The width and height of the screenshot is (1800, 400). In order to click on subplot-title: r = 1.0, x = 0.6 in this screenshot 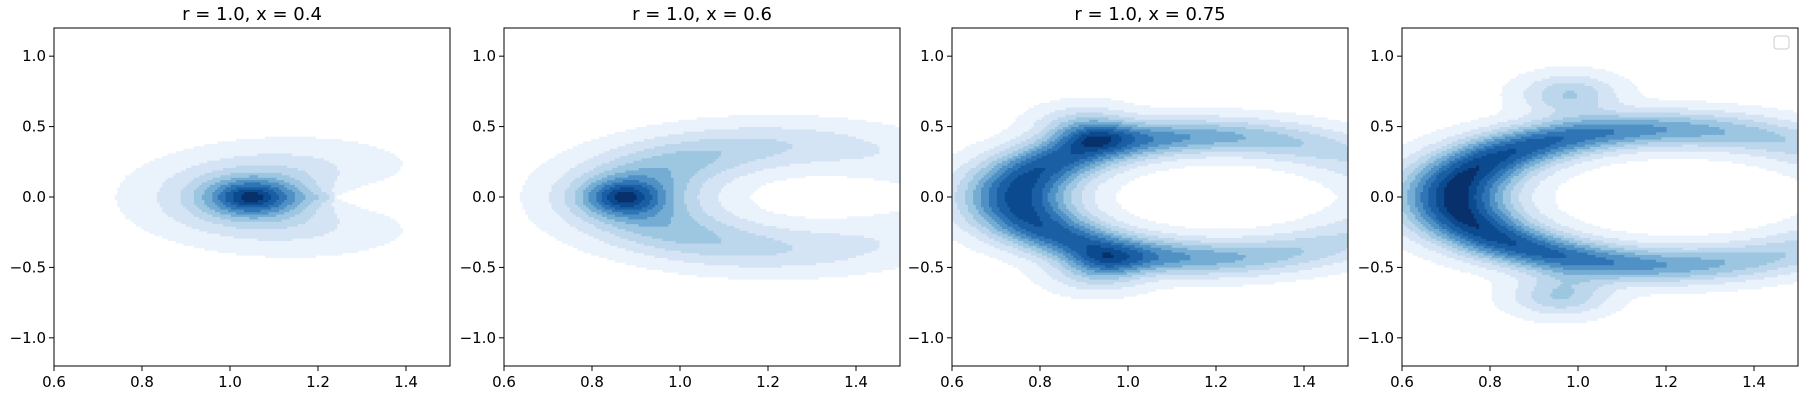, I will do `click(702, 14)`.